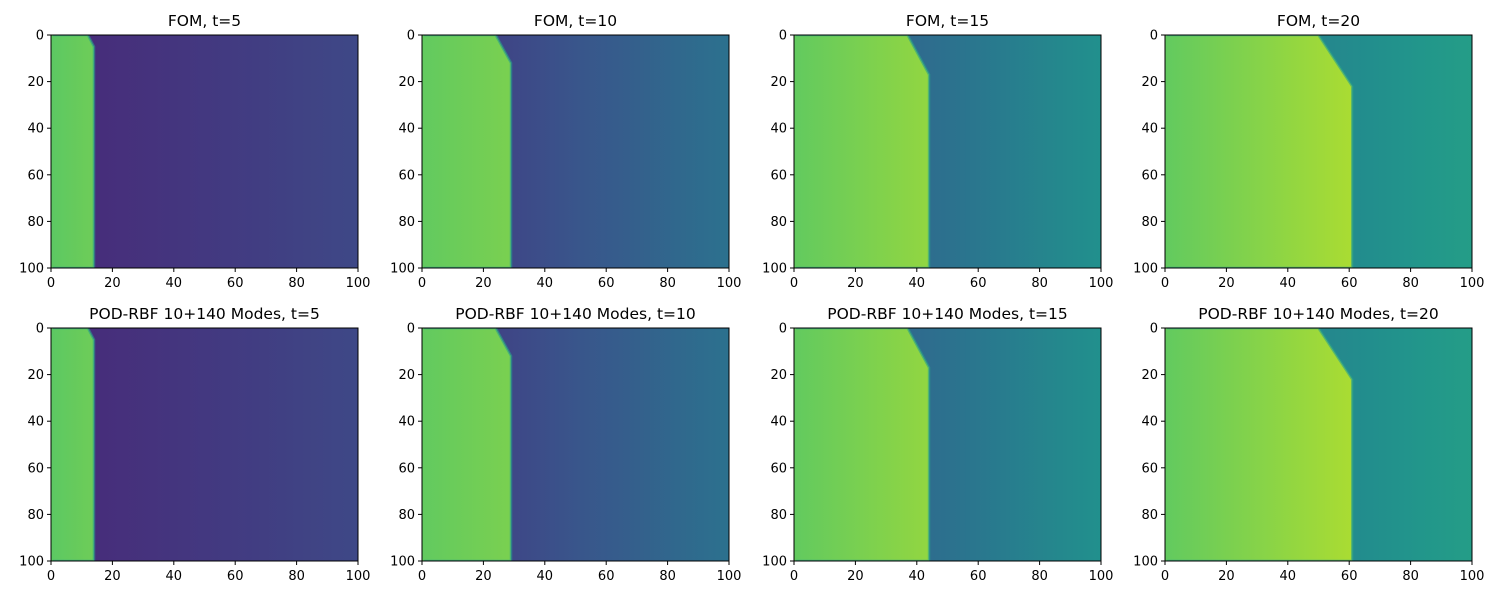  I want to click on panel-title: FOM, t=15, so click(947, 21).